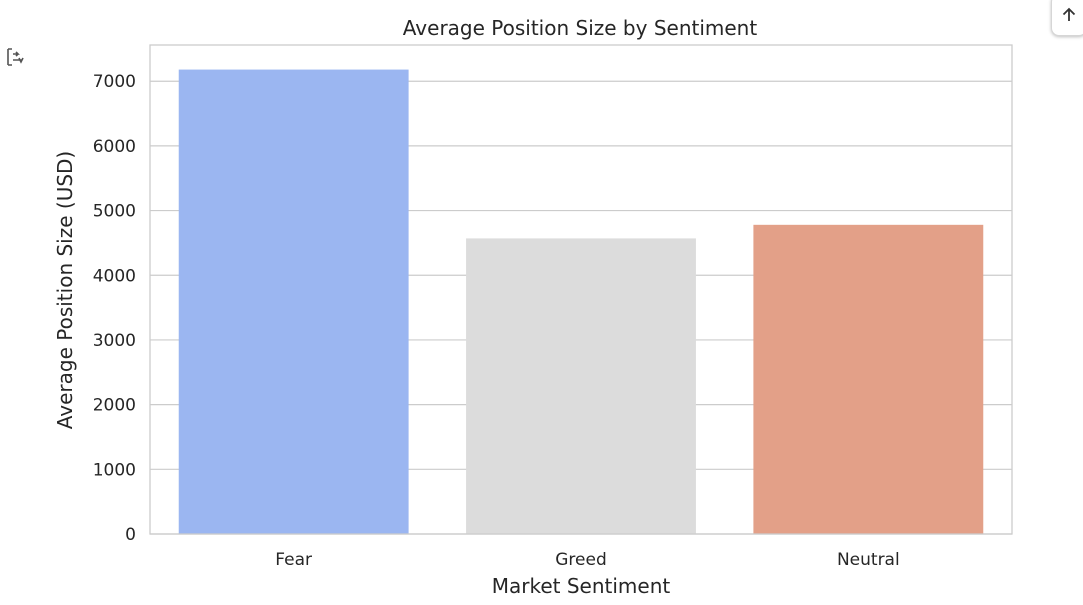  What do you see at coordinates (293, 560) in the screenshot?
I see `x-tick-label: Fear` at bounding box center [293, 560].